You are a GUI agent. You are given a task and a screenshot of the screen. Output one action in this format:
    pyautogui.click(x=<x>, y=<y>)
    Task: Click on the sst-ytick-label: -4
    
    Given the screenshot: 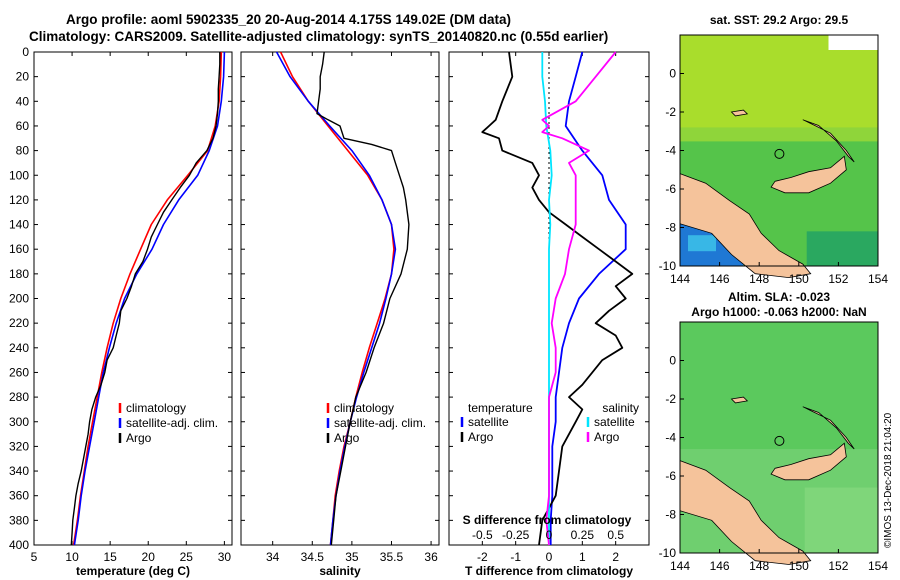 What is the action you would take?
    pyautogui.click(x=670, y=151)
    